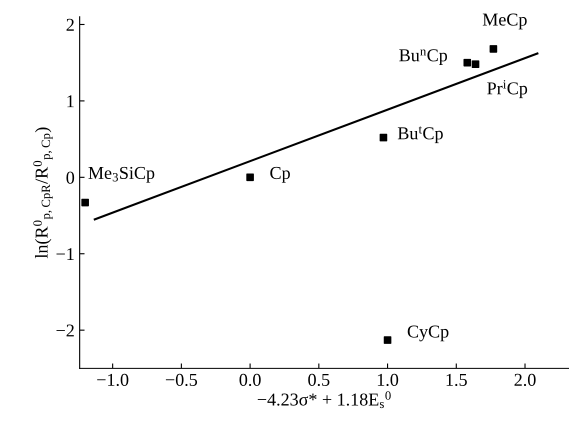 The width and height of the screenshot is (569, 421). I want to click on x-axis-title: −4.23σ* + 1.18E$_{s}$$^{0}$, so click(324, 399).